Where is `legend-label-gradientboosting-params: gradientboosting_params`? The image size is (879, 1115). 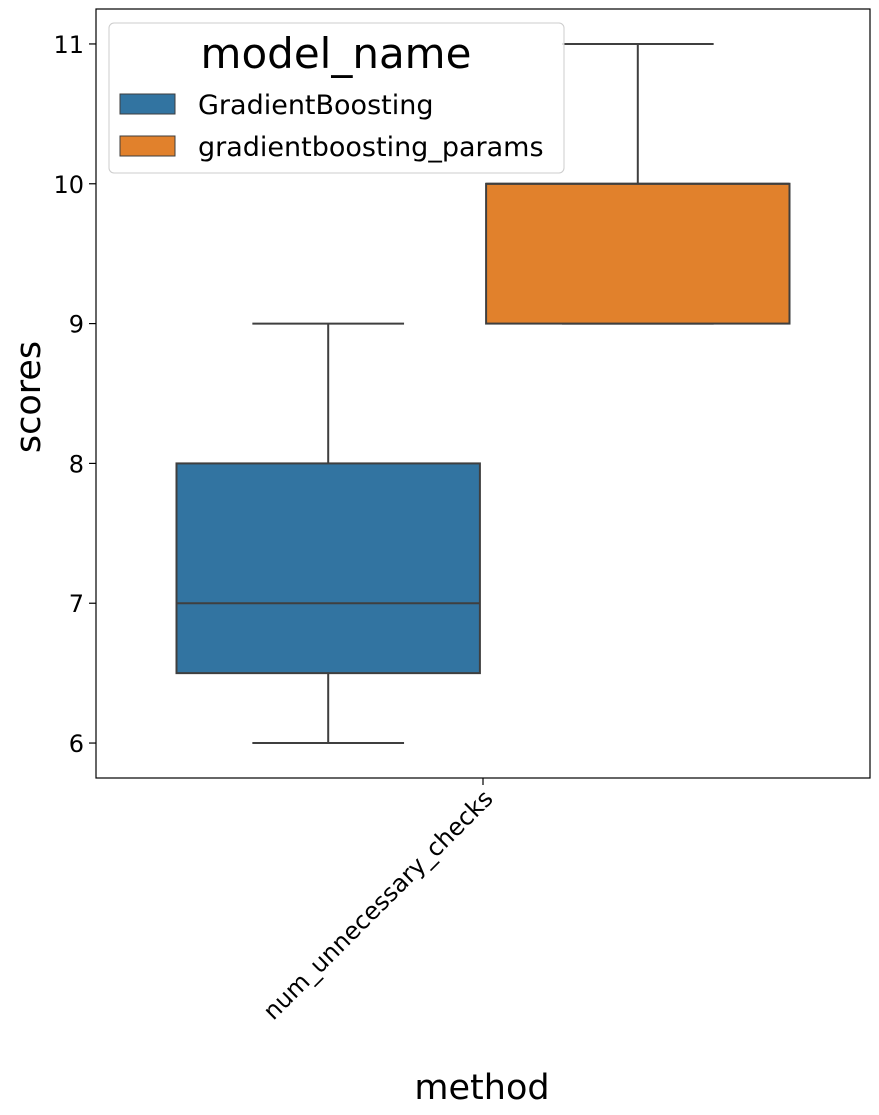
legend-label-gradientboosting-params: gradientboosting_params is located at coordinates (371, 147).